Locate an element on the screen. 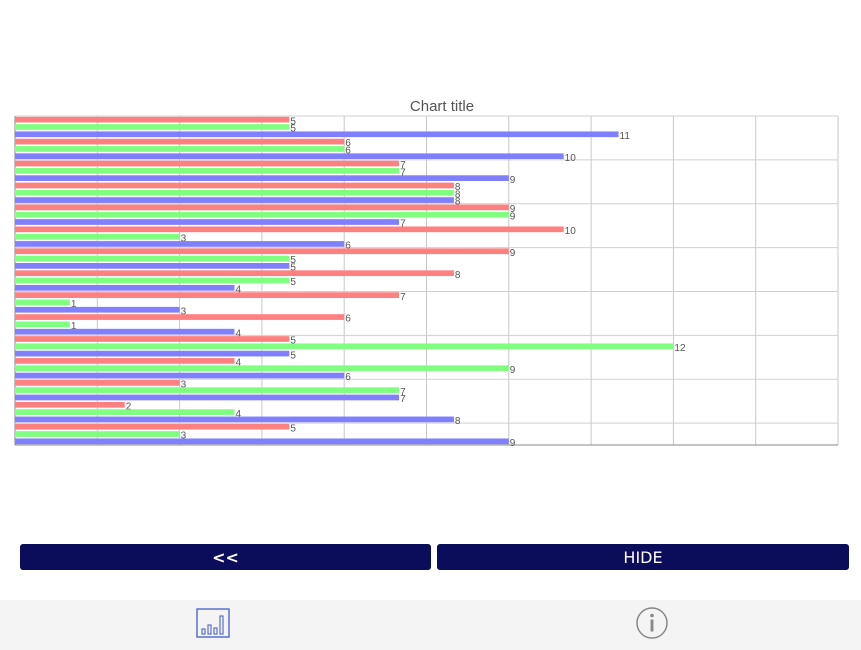 The height and width of the screenshot is (650, 861). bar-value-label: 11 is located at coordinates (625, 136).